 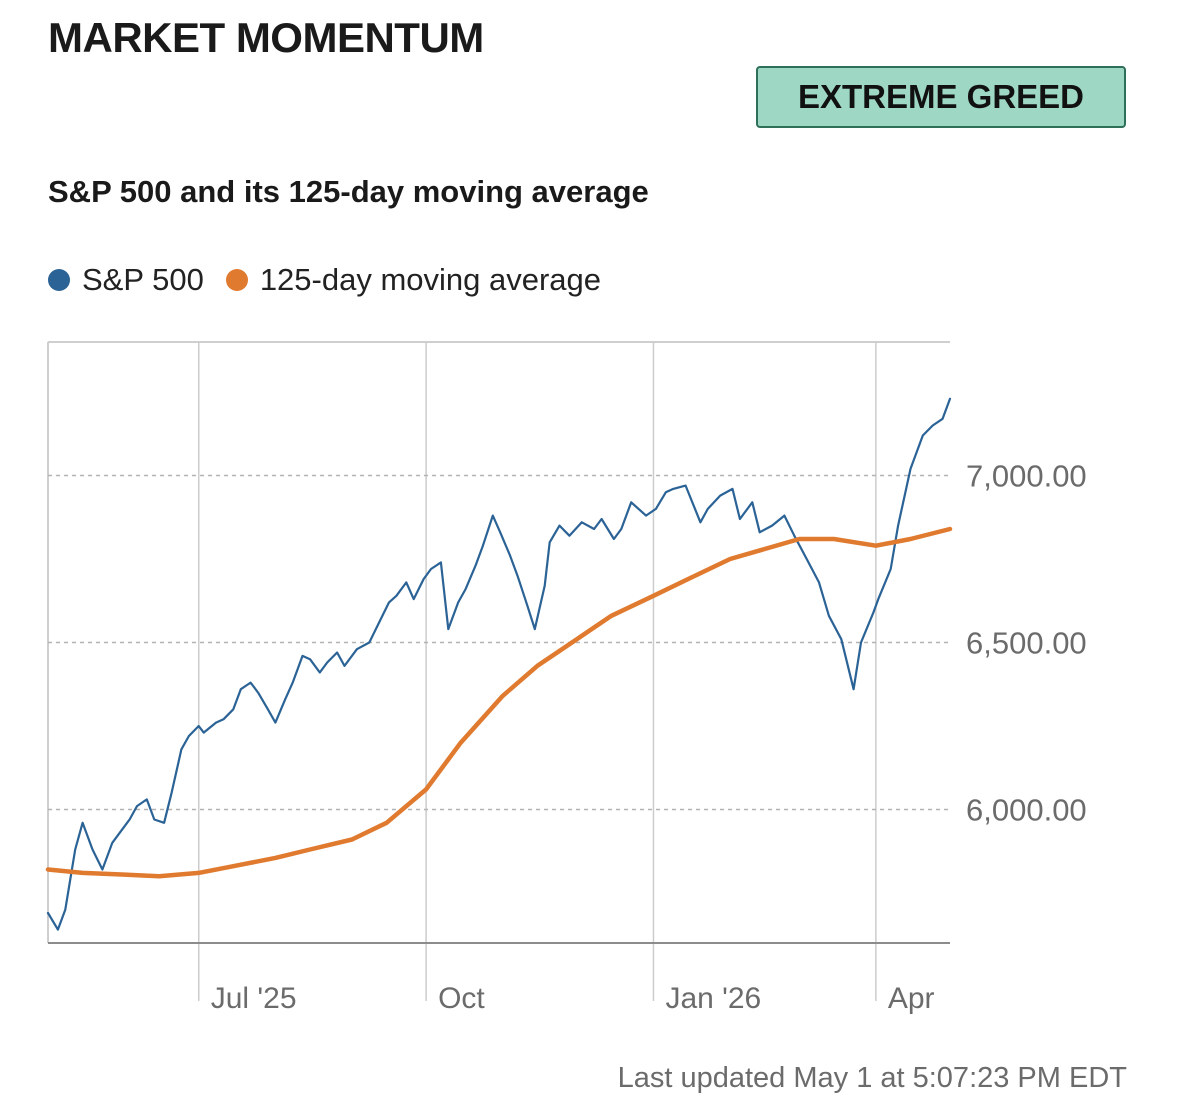 I want to click on chart-legend: S&P 500 125-day moving average, so click(x=335, y=280).